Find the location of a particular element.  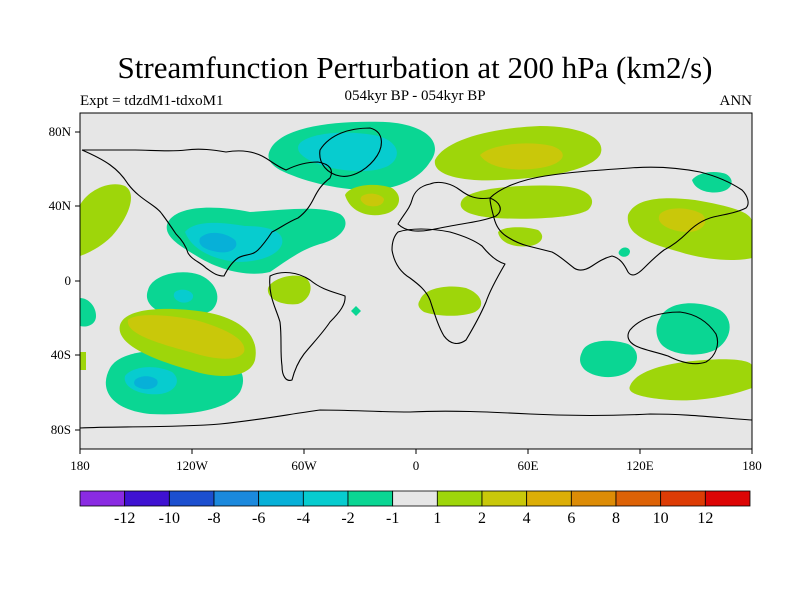

west-pacific-low is located at coordinates (712, 182).